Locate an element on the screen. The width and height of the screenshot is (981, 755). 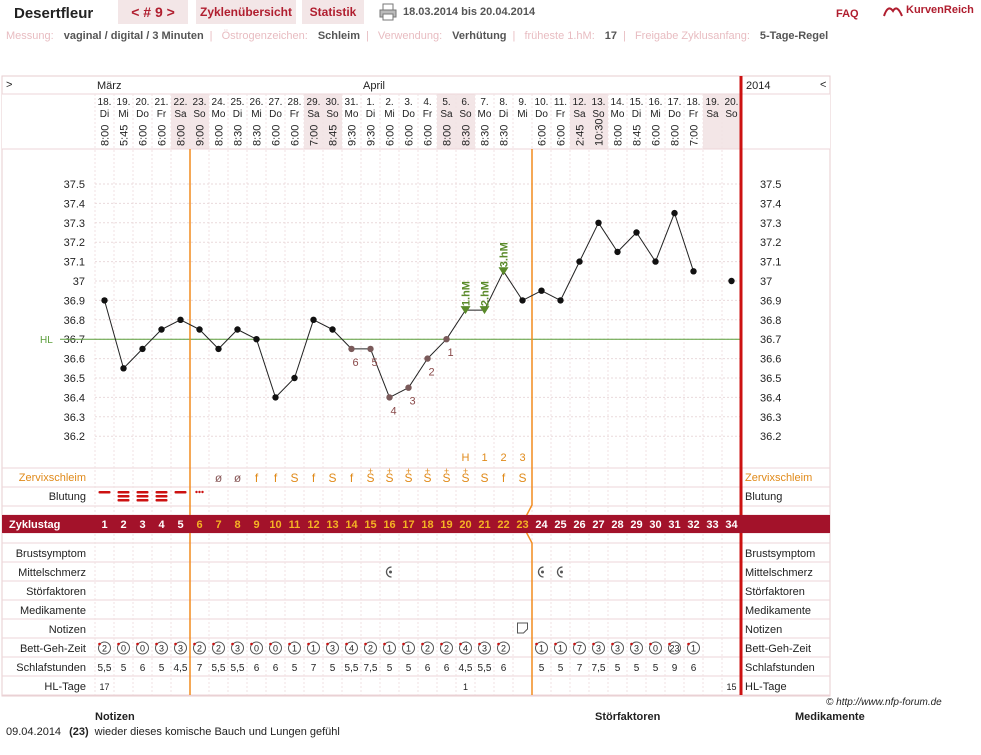
mucus-count-label: 2 is located at coordinates (503, 458).